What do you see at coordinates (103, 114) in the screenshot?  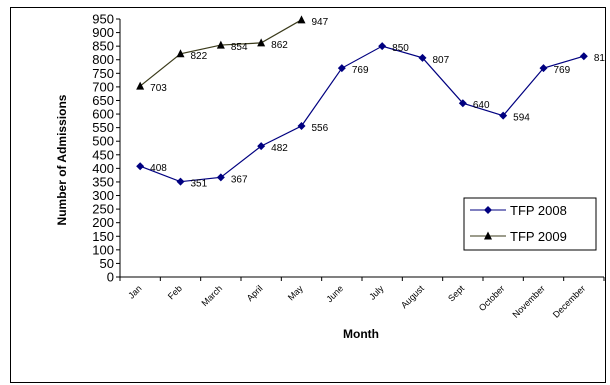 I see `y-tick-label: 600` at bounding box center [103, 114].